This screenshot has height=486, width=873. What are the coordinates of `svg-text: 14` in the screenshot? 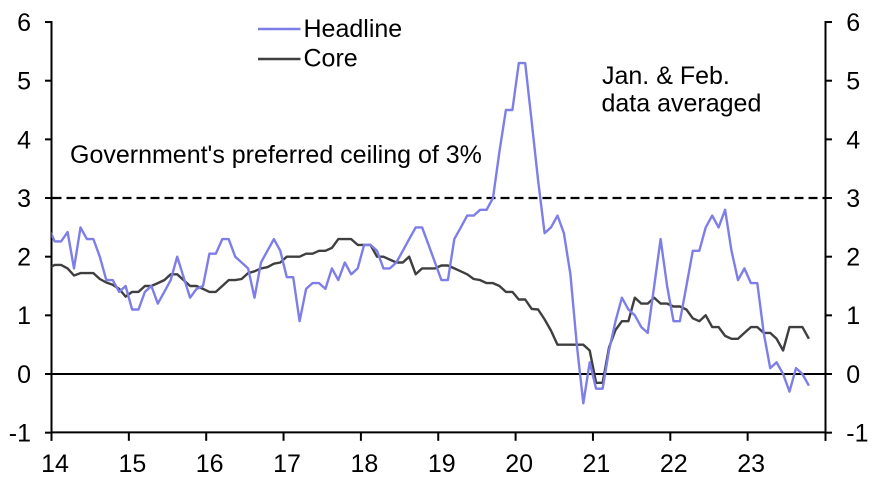 It's located at (55, 464).